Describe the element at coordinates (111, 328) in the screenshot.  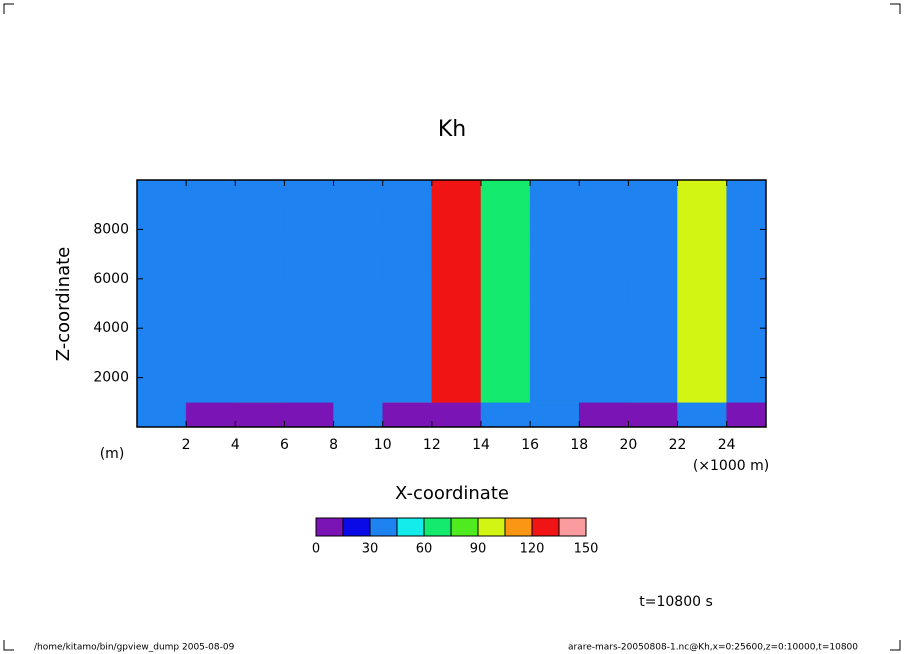
I see `y-tick-label: 4000` at that location.